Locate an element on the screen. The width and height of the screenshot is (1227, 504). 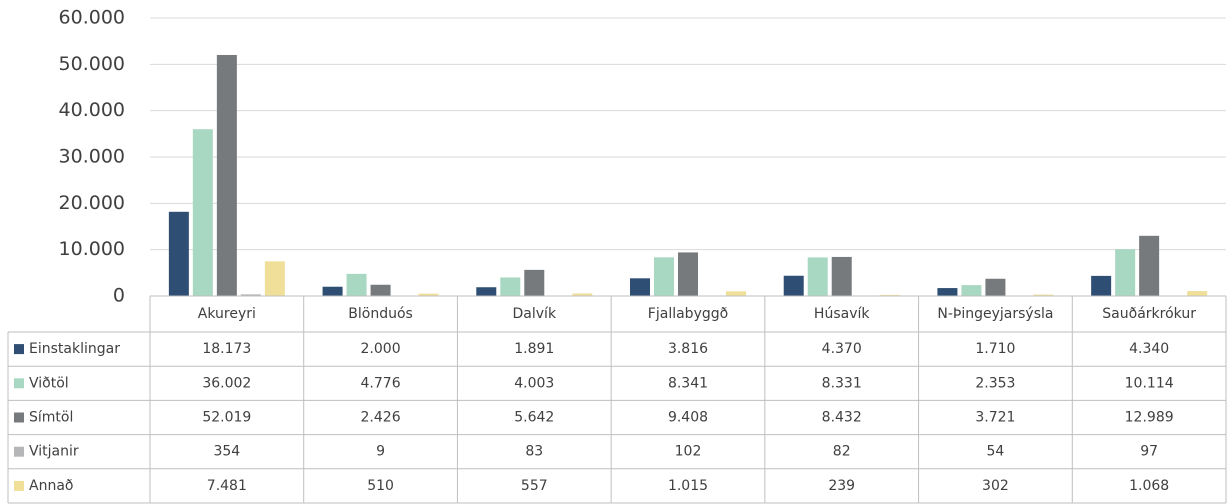
x-tick-label: Akureyri is located at coordinates (227, 314).